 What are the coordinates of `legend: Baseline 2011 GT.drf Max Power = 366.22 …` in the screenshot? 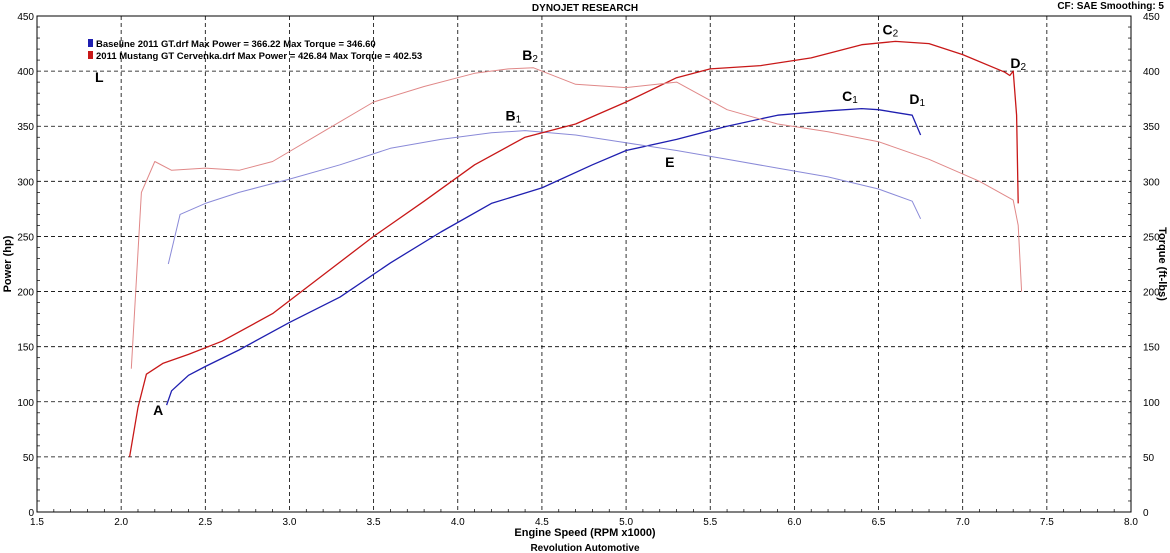 It's located at (255, 50).